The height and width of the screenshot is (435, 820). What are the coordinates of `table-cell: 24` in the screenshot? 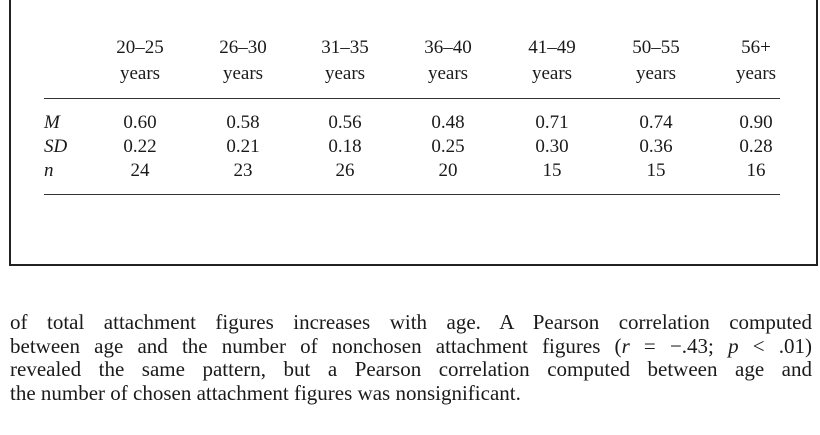 It's located at (140, 170).